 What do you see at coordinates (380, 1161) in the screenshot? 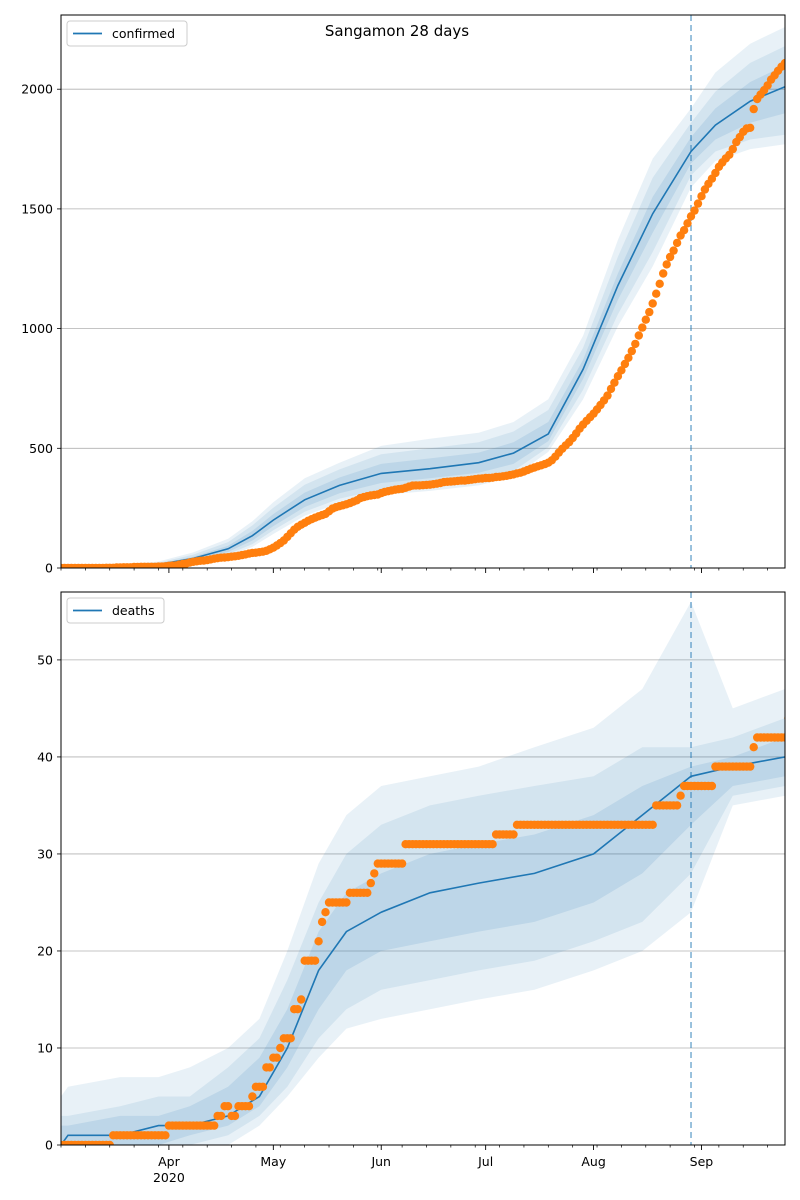
I see `x-tick-label: Jun` at bounding box center [380, 1161].